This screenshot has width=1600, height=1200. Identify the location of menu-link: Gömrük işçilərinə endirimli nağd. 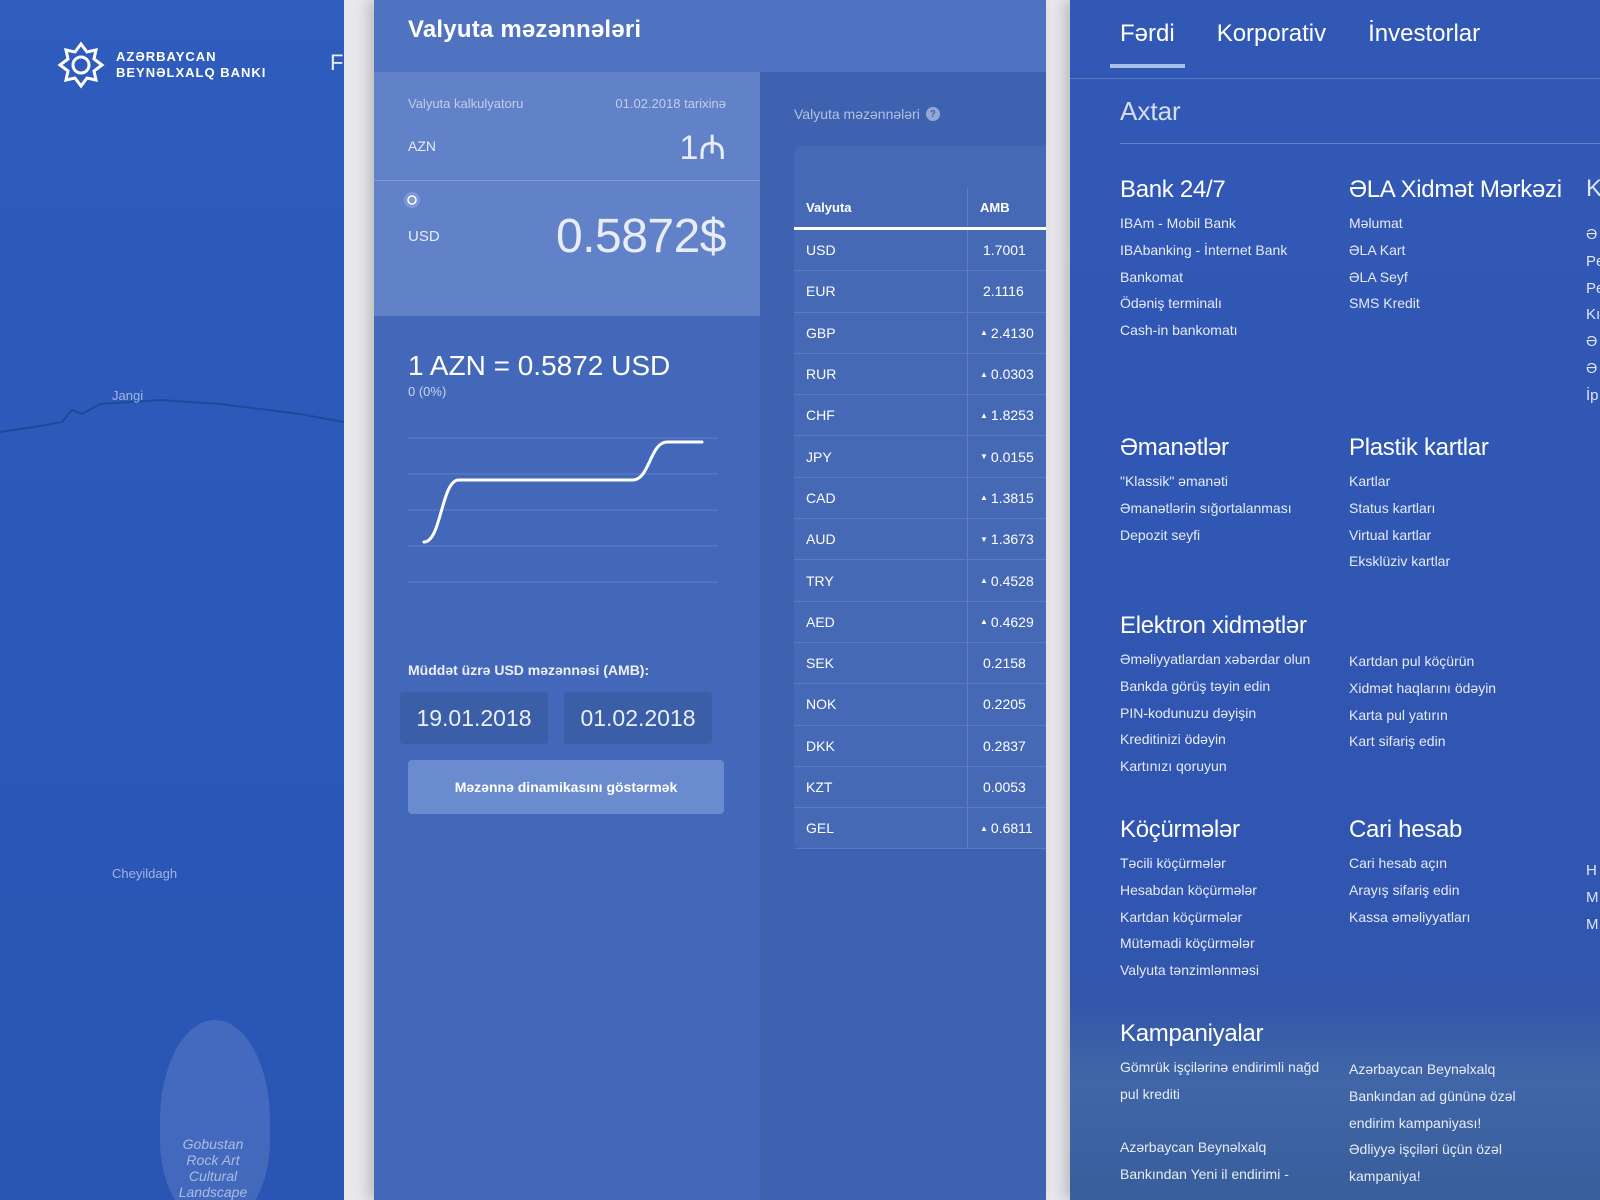
(1220, 1067).